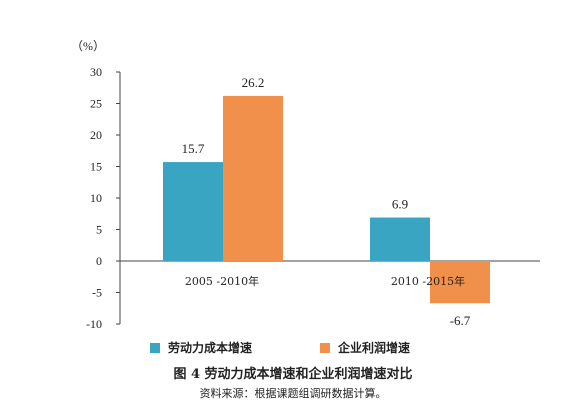  What do you see at coordinates (96, 135) in the screenshot?
I see `y-tick-label: 20` at bounding box center [96, 135].